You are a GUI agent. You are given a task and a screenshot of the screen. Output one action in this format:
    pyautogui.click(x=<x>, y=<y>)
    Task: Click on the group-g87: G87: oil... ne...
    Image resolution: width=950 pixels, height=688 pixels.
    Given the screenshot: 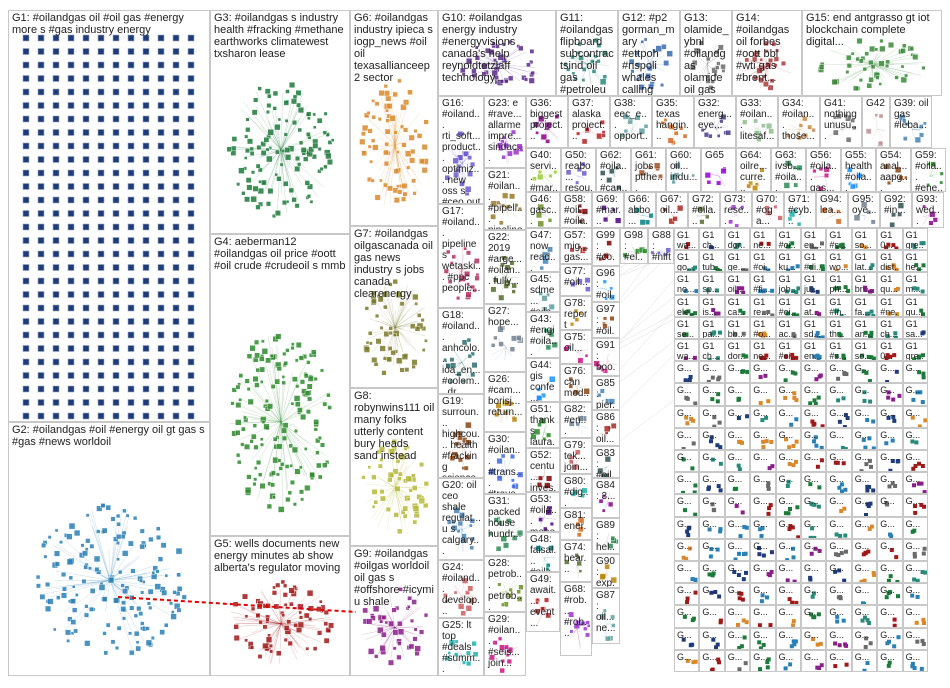 What is the action you would take?
    pyautogui.click(x=606, y=616)
    